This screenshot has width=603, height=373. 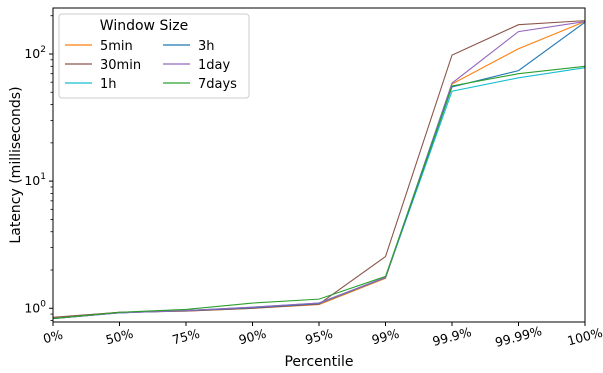 What do you see at coordinates (518, 336) in the screenshot?
I see `x-tick-label: 99.99%` at bounding box center [518, 336].